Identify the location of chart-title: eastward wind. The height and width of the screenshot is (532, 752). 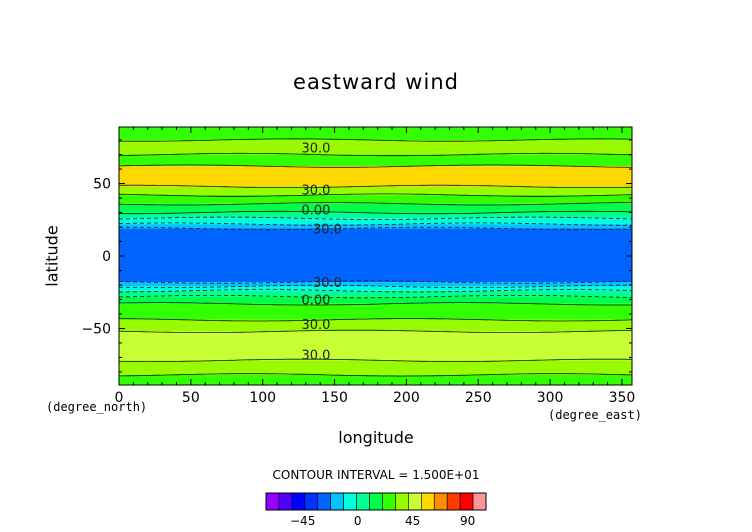
(376, 82).